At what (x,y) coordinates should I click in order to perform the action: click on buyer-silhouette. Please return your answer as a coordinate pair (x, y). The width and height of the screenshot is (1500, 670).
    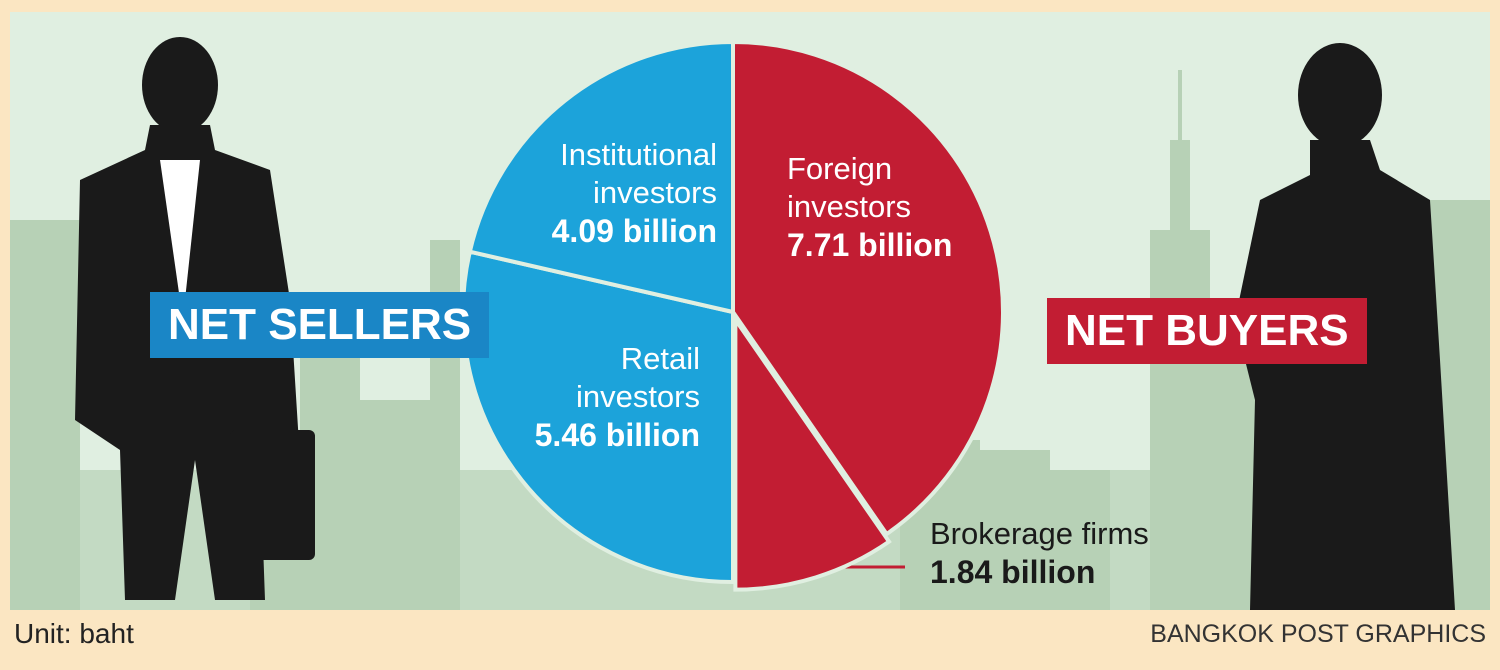
    Looking at the image, I should click on (1345, 326).